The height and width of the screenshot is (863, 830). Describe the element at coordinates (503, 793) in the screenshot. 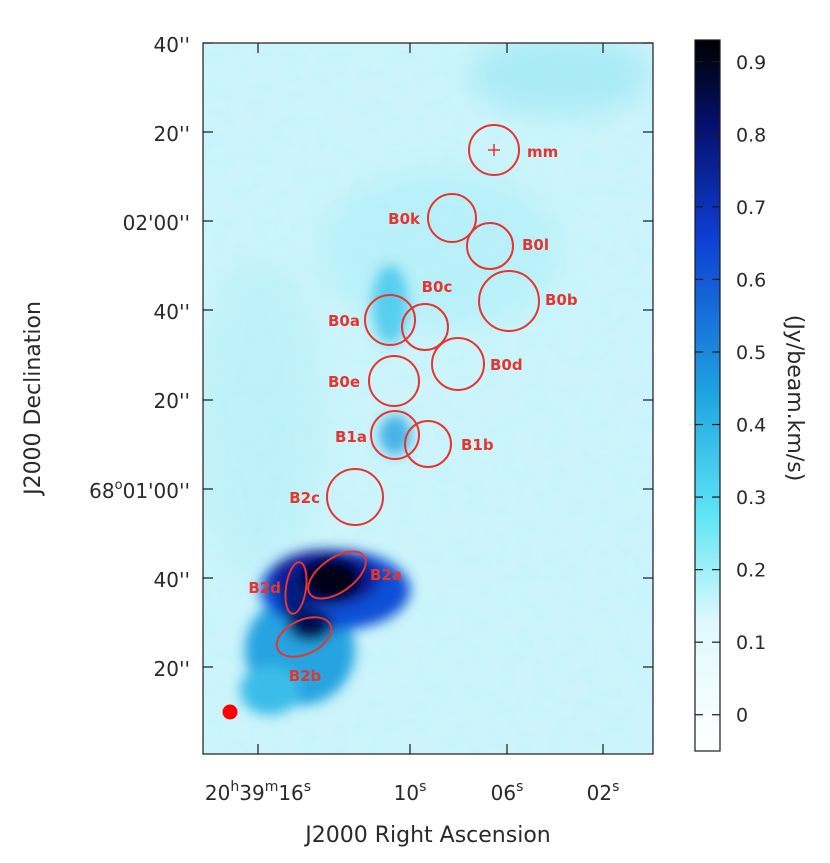

I see `x-tick-seconds: 06` at that location.